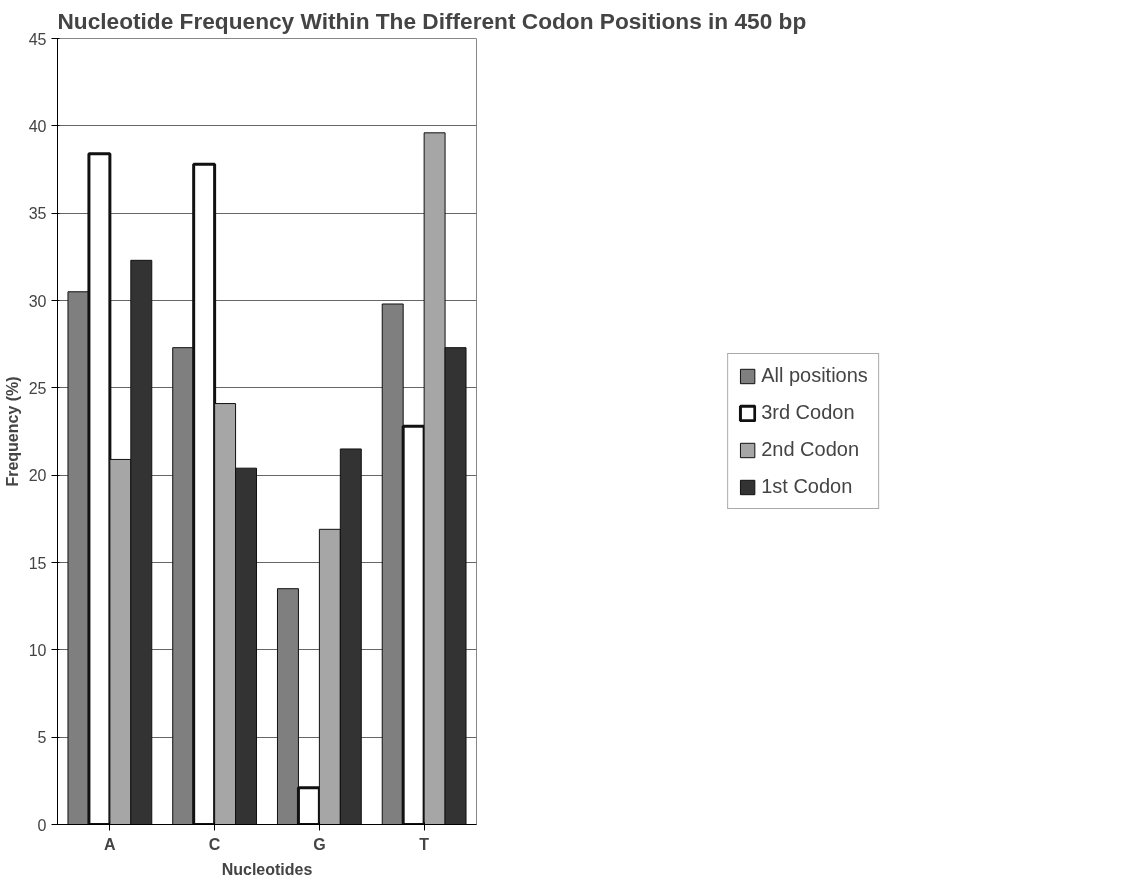 The width and height of the screenshot is (1140, 891). Describe the element at coordinates (37, 214) in the screenshot. I see `y-tick-label: 35` at that location.